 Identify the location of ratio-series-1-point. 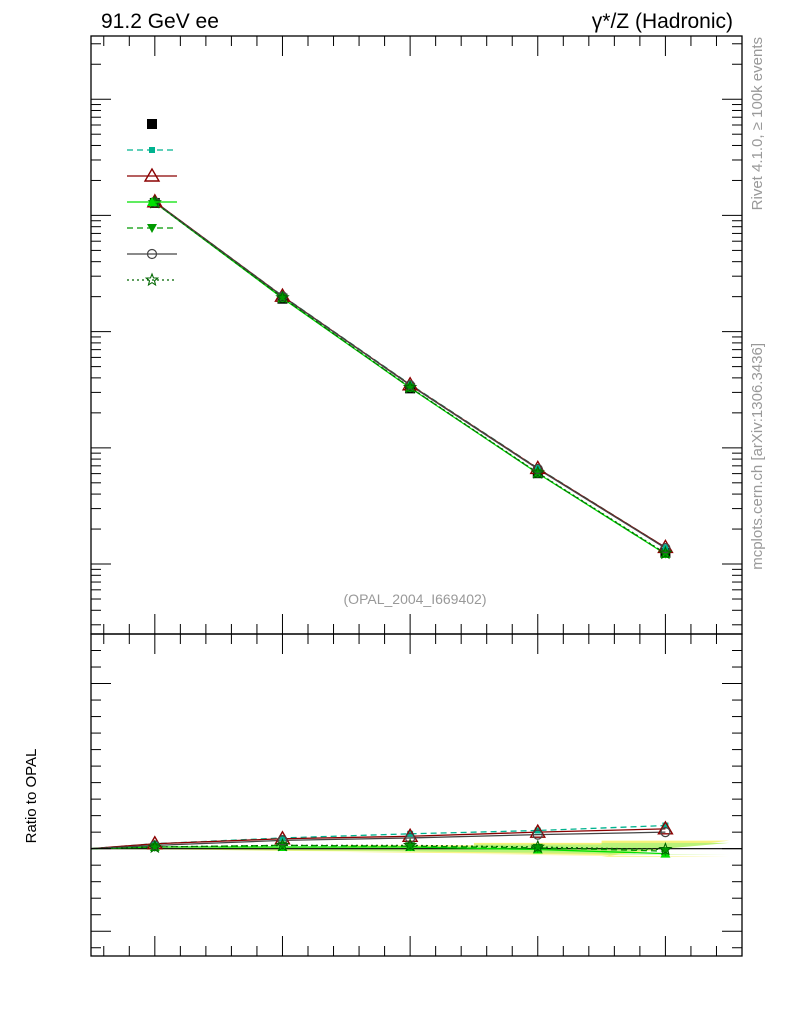
(665, 827).